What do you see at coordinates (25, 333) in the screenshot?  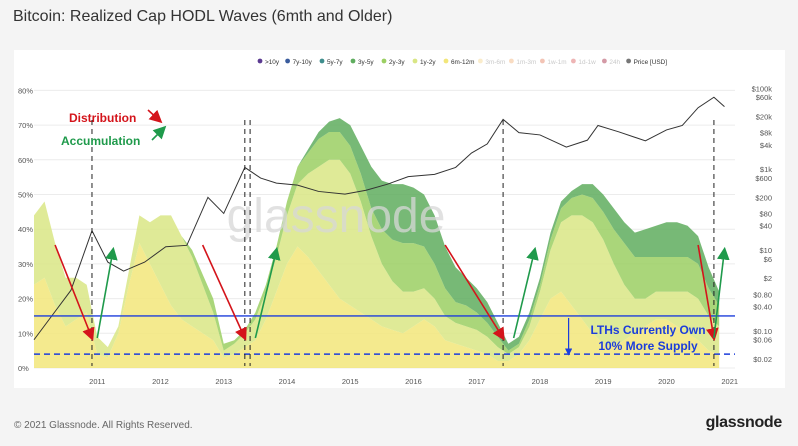 I see `y-tick-label: 10%` at bounding box center [25, 333].